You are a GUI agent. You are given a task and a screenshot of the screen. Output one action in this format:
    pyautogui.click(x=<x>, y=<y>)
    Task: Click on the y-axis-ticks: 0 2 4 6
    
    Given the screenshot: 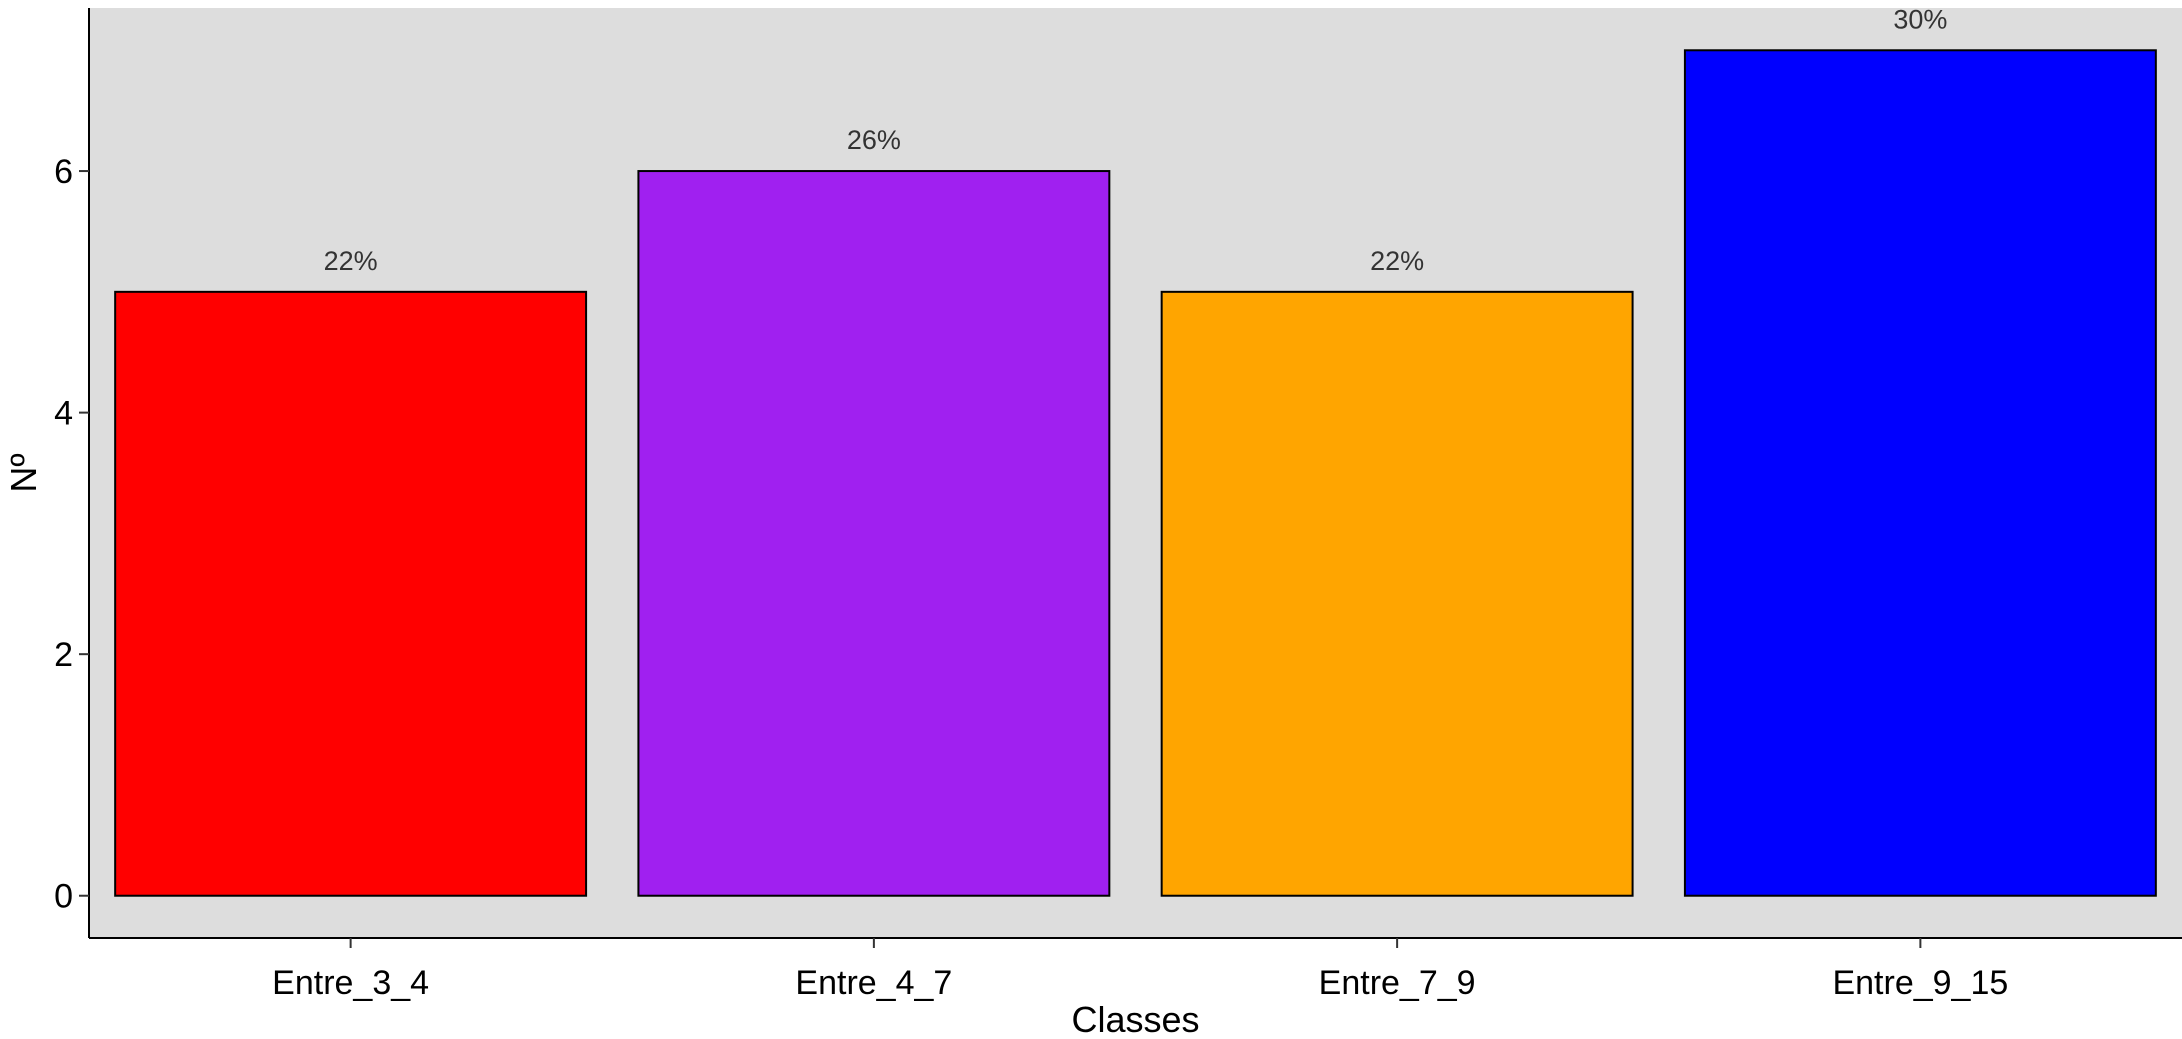 What is the action you would take?
    pyautogui.click(x=71, y=534)
    